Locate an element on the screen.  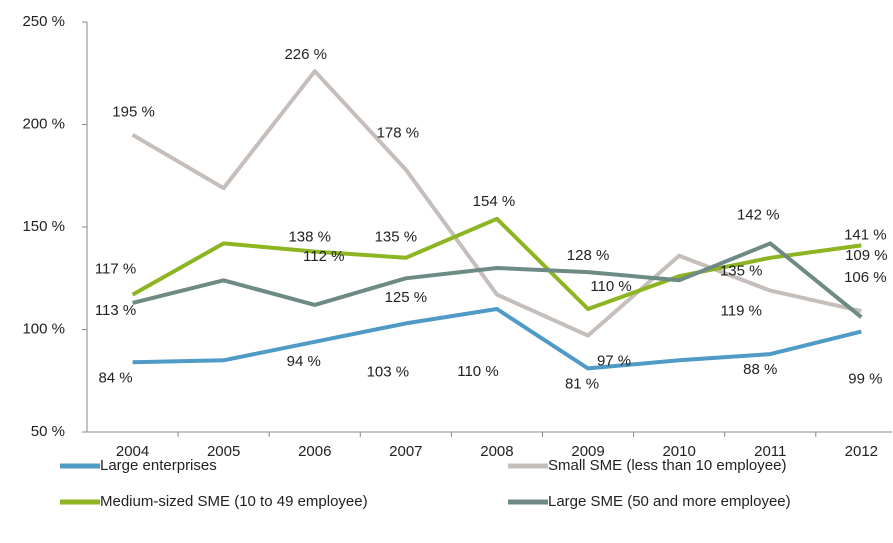
x-tick-label: 2004 is located at coordinates (132, 451).